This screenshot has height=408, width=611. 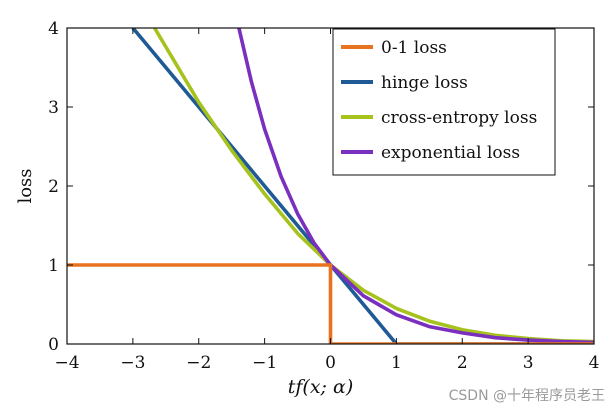 I want to click on watermark: CSDN @十年程序员老王, so click(x=526, y=396).